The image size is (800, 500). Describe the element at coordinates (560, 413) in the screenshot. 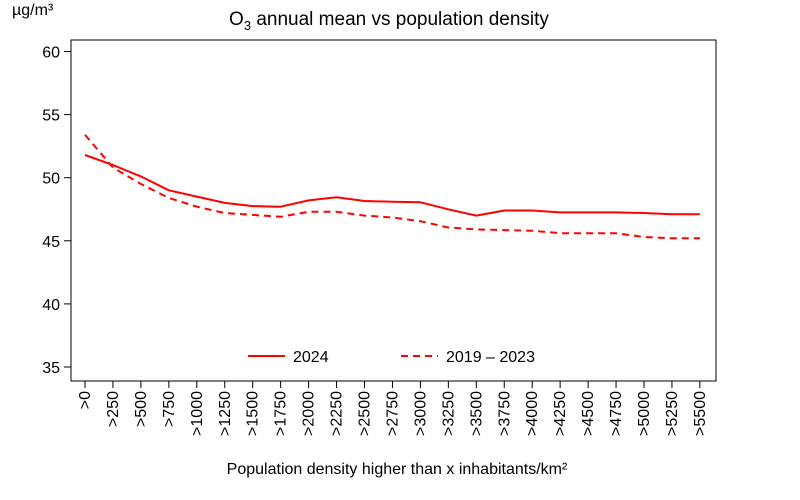

I see `x-tick-label: >4250` at that location.